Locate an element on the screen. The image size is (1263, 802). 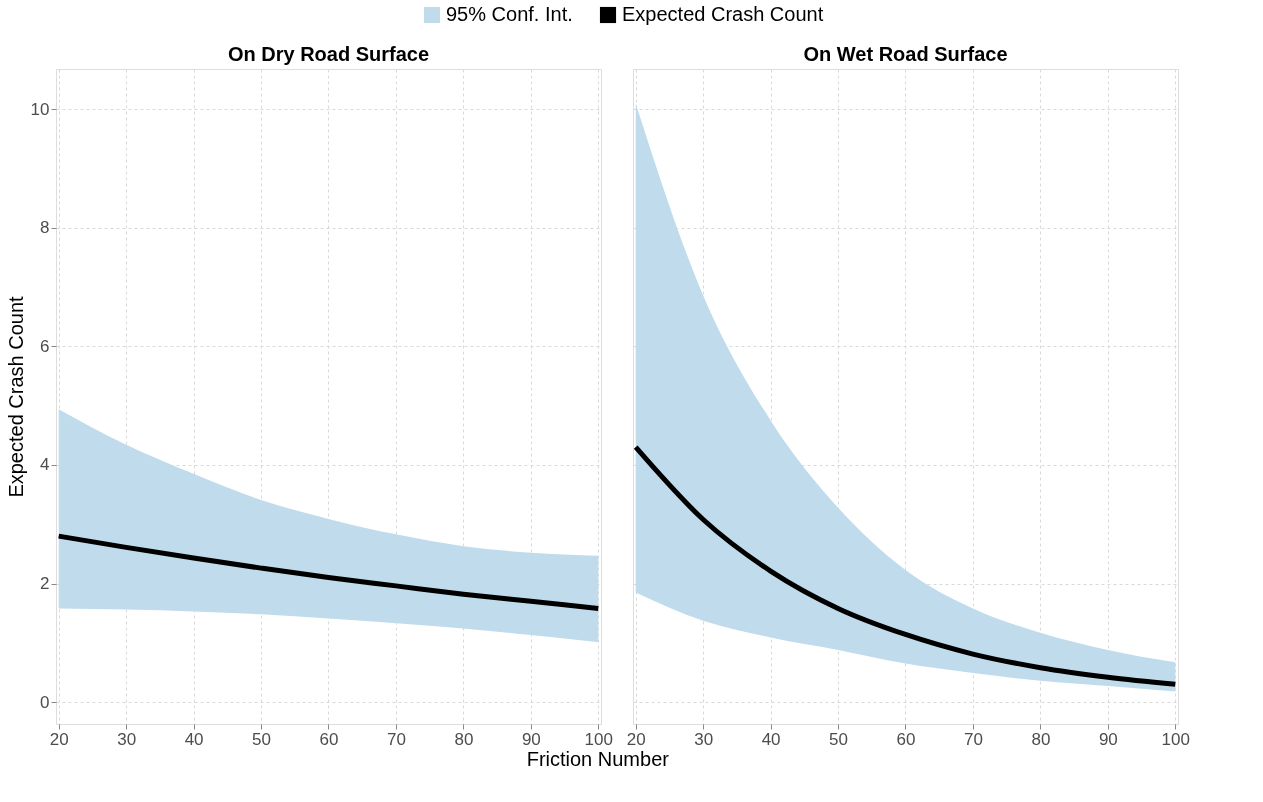
chart-title: On Wet Road Surface is located at coordinates (905, 54).